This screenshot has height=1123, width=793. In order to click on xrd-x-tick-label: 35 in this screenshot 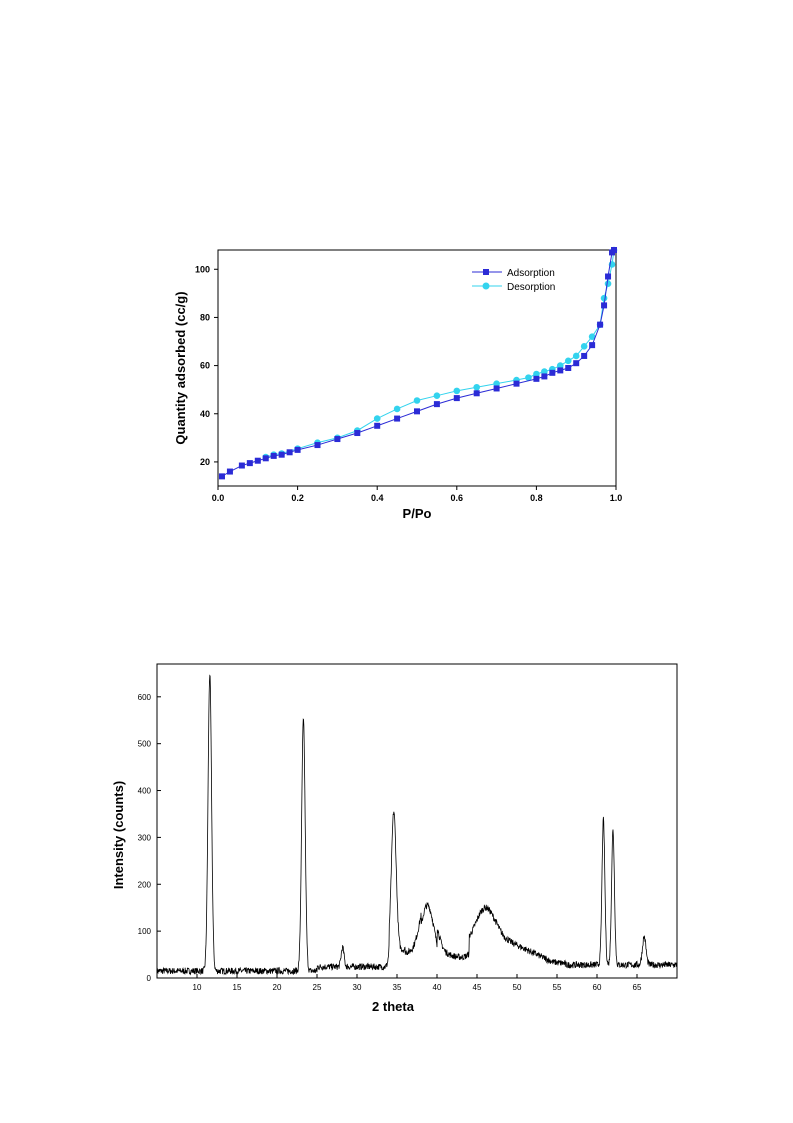, I will do `click(397, 987)`.